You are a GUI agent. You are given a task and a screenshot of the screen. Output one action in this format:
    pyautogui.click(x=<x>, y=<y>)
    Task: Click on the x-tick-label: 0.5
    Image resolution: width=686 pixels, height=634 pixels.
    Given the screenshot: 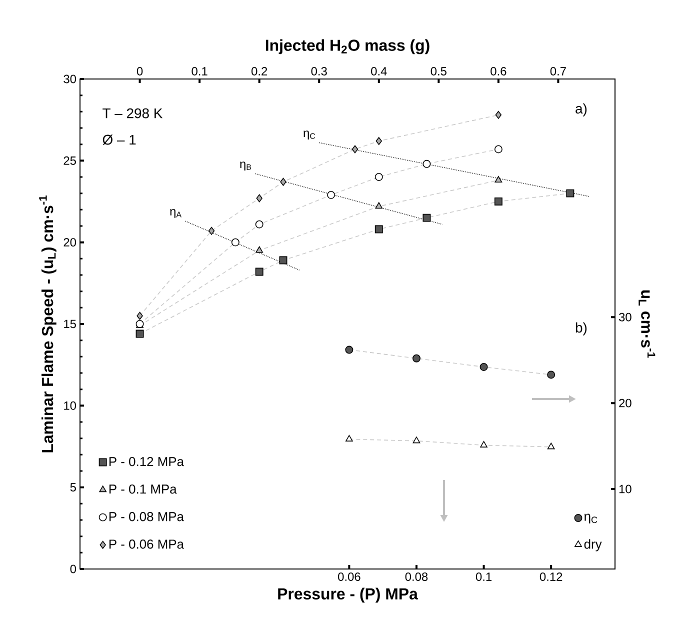 What is the action you would take?
    pyautogui.click(x=438, y=71)
    